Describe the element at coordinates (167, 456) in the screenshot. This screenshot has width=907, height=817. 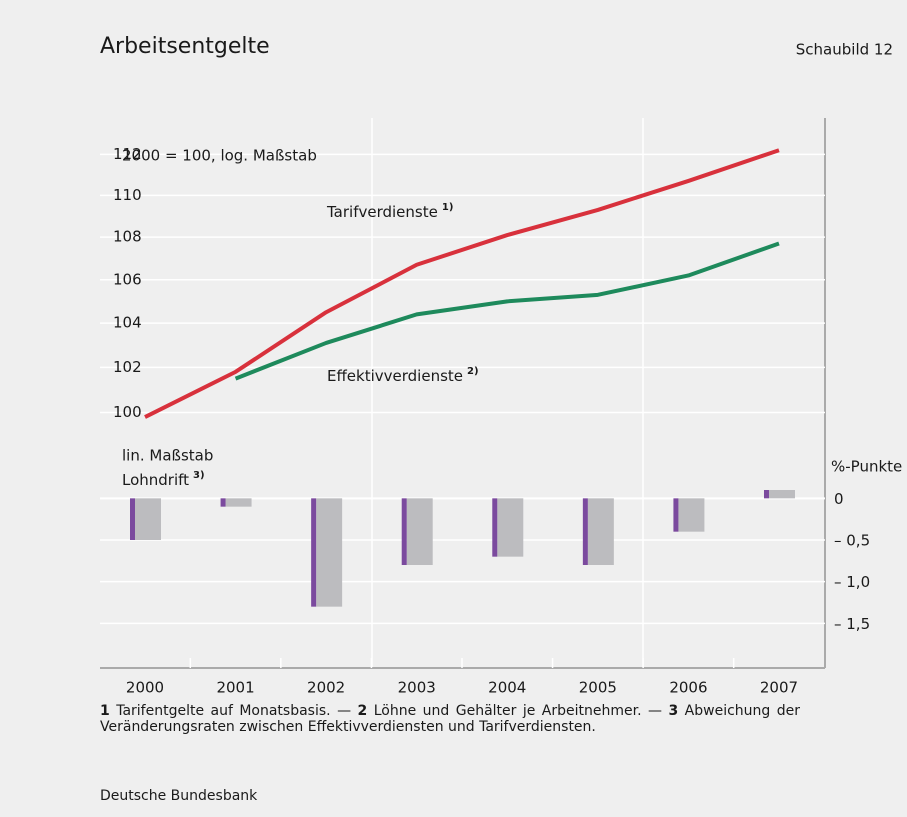
I see `scale-label: lin. Maßstab` at that location.